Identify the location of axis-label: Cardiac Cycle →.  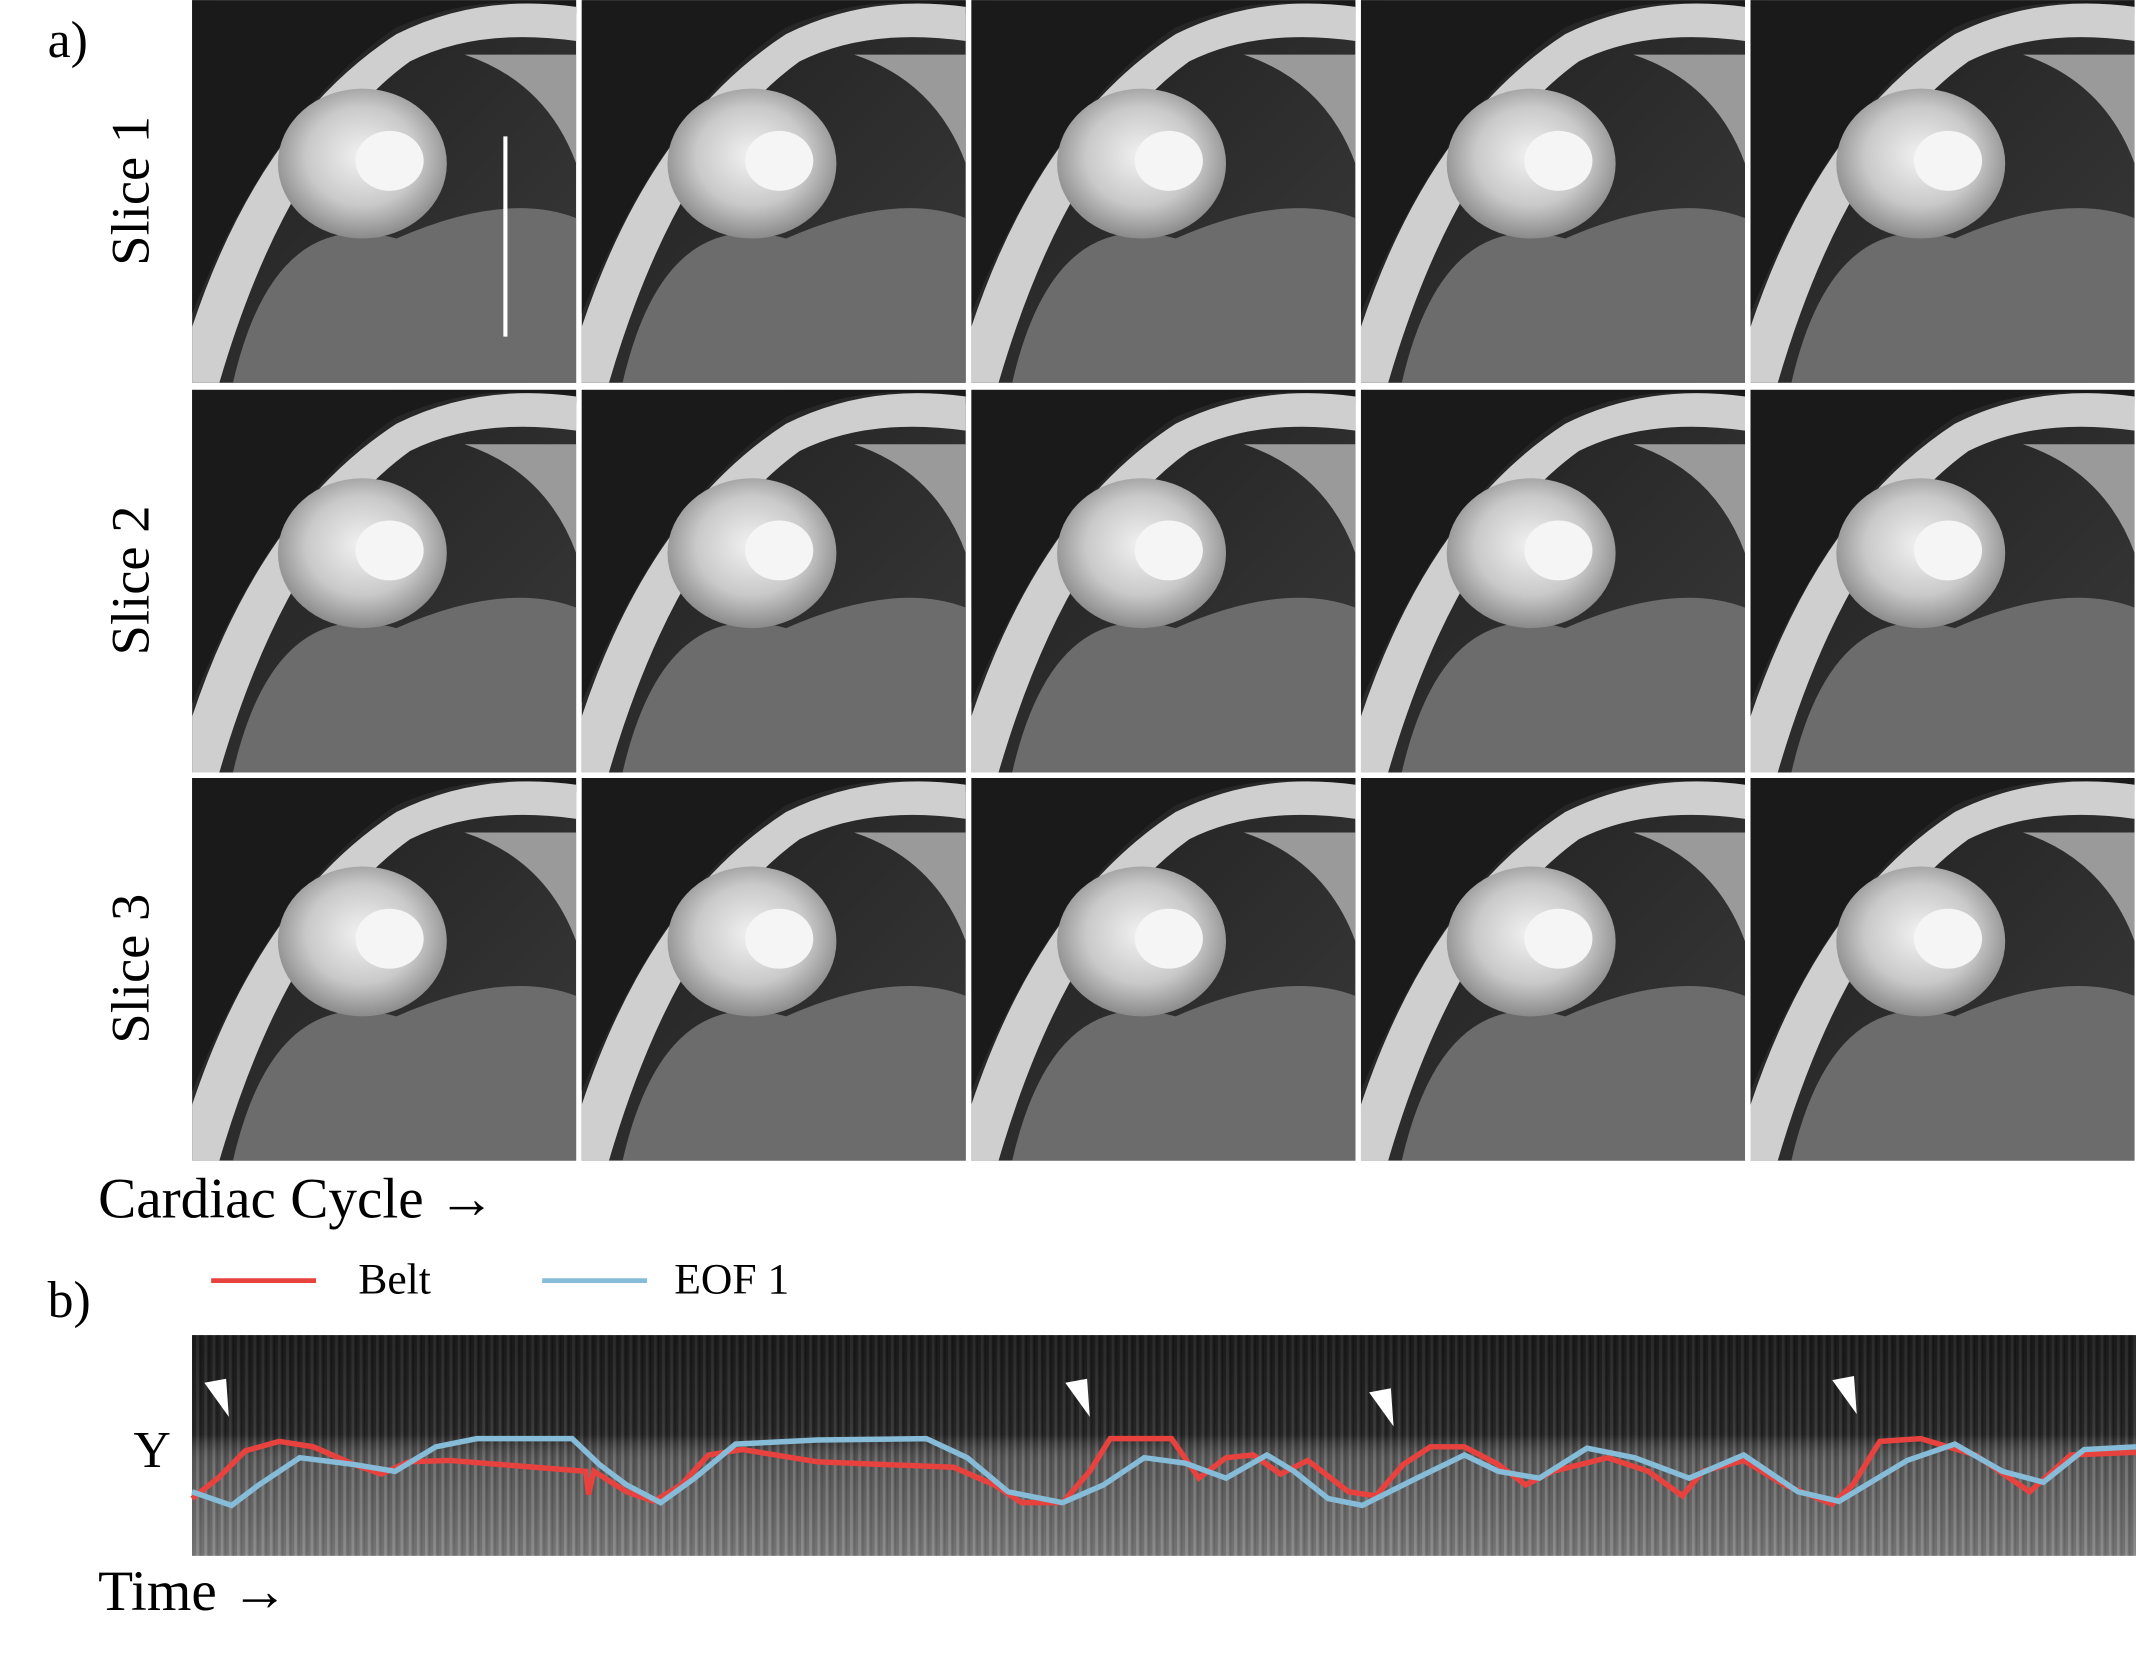
(296, 1198).